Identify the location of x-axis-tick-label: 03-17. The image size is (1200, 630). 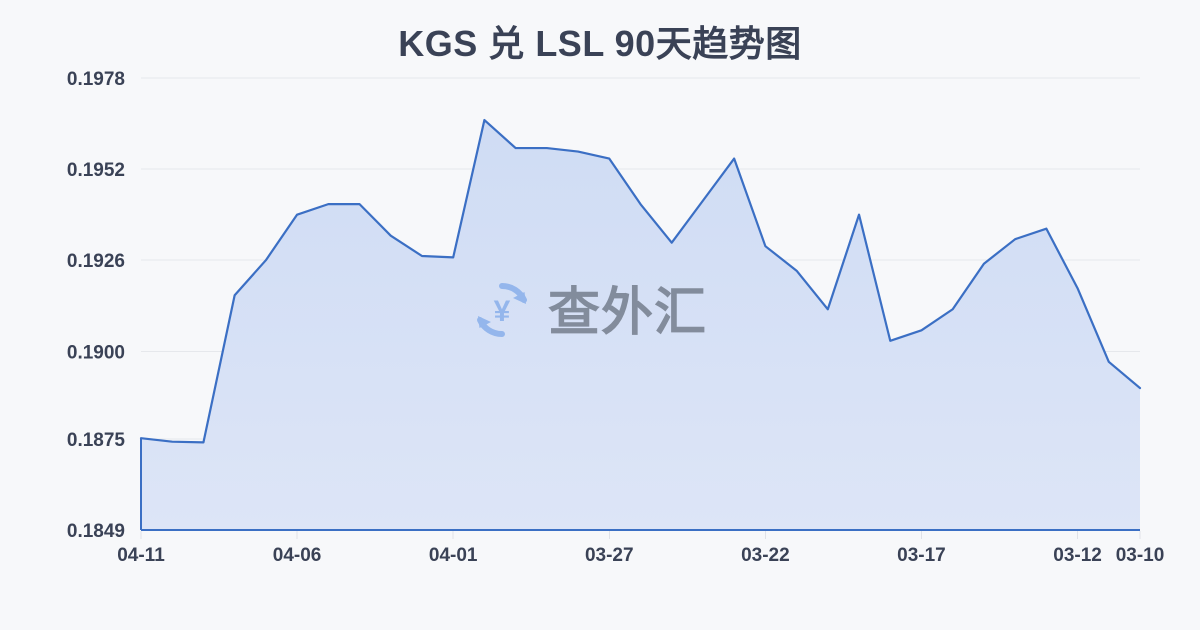
(921, 555).